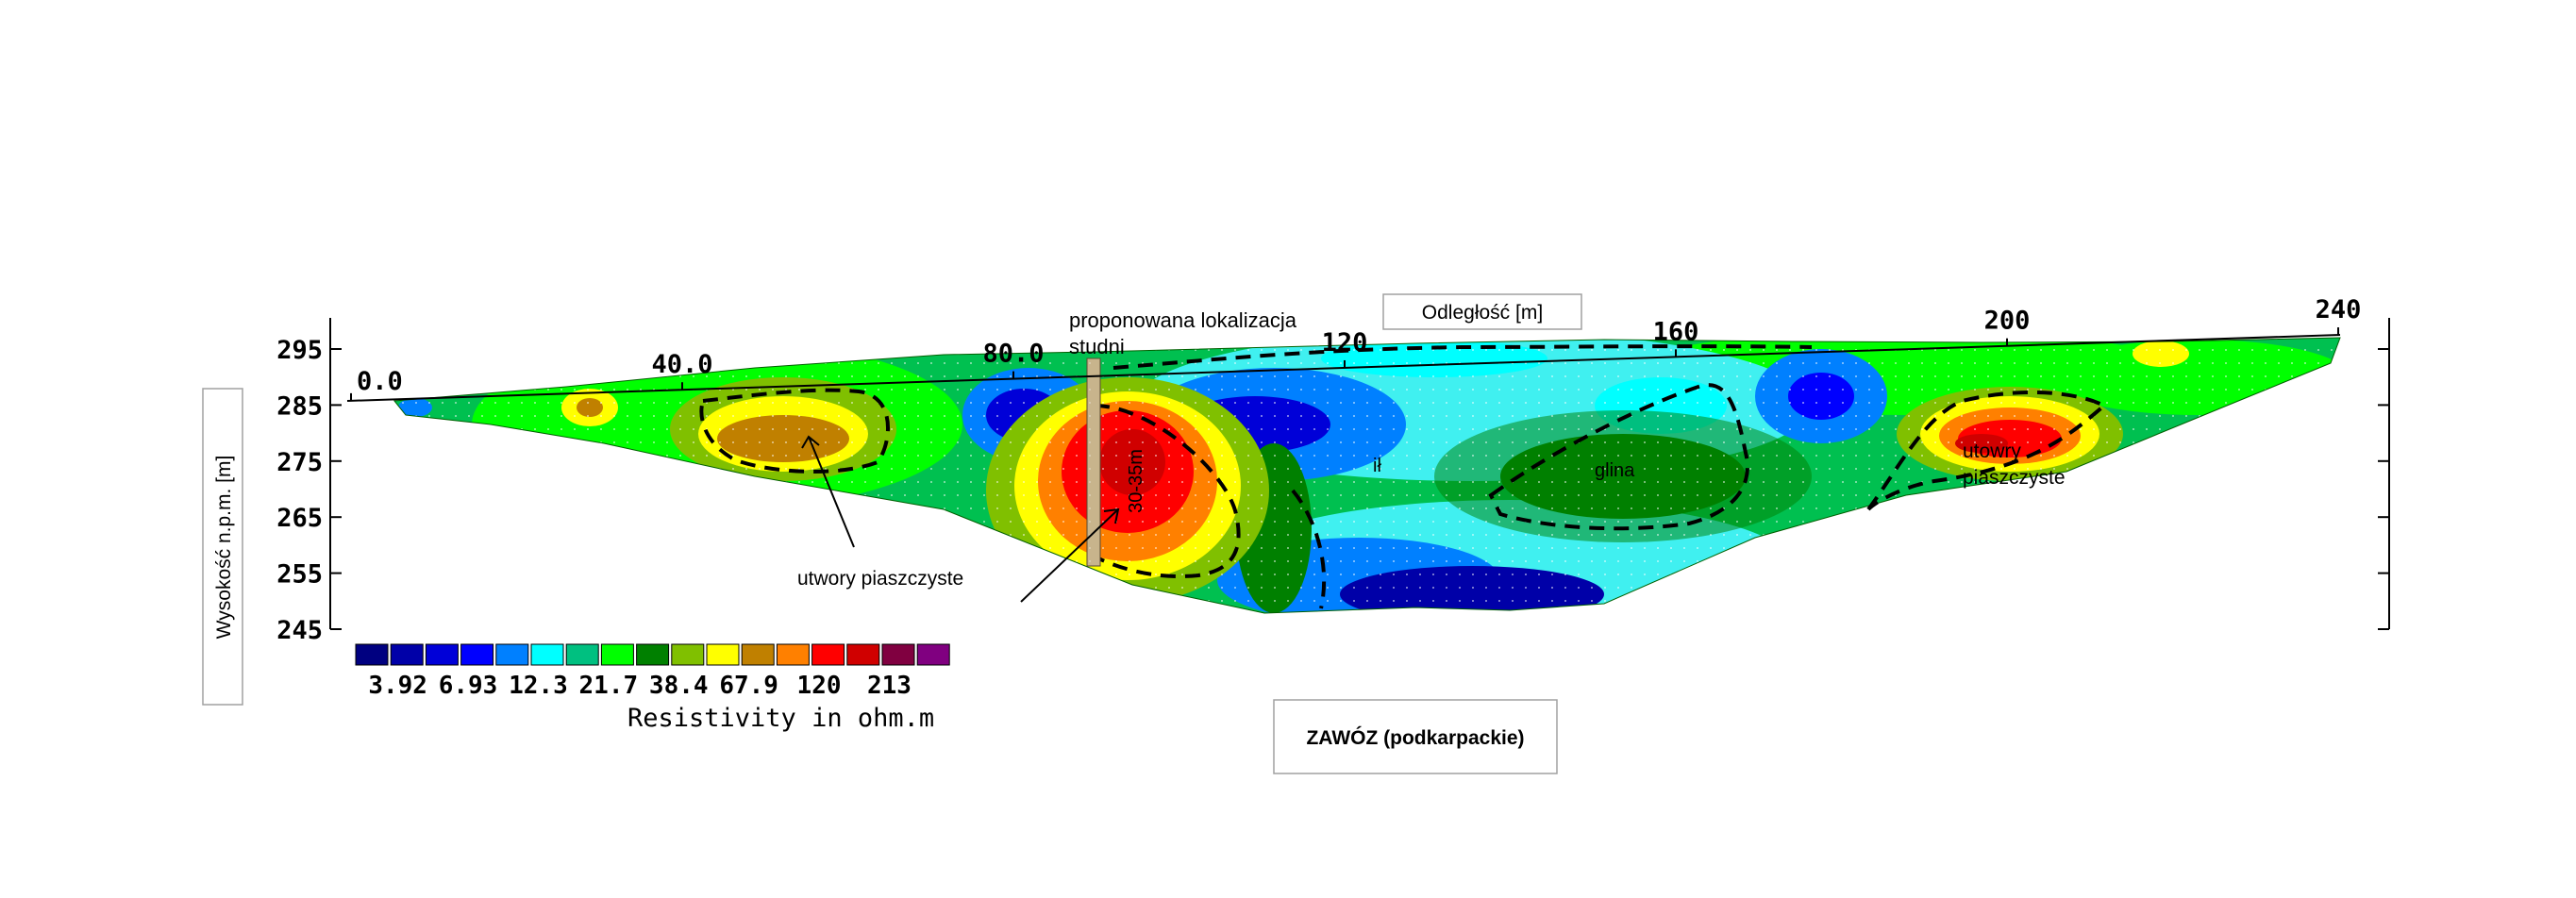  I want to click on y-axis-label-box, so click(222, 547).